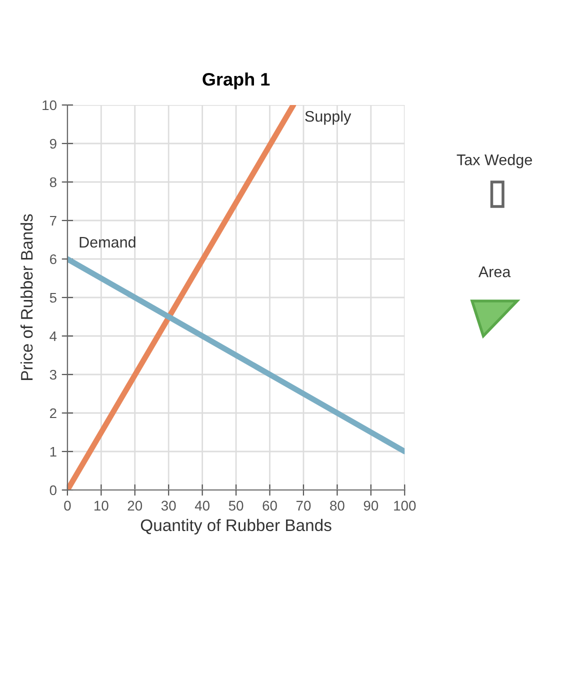 The width and height of the screenshot is (562, 700). I want to click on x-tick-label: 100, so click(405, 505).